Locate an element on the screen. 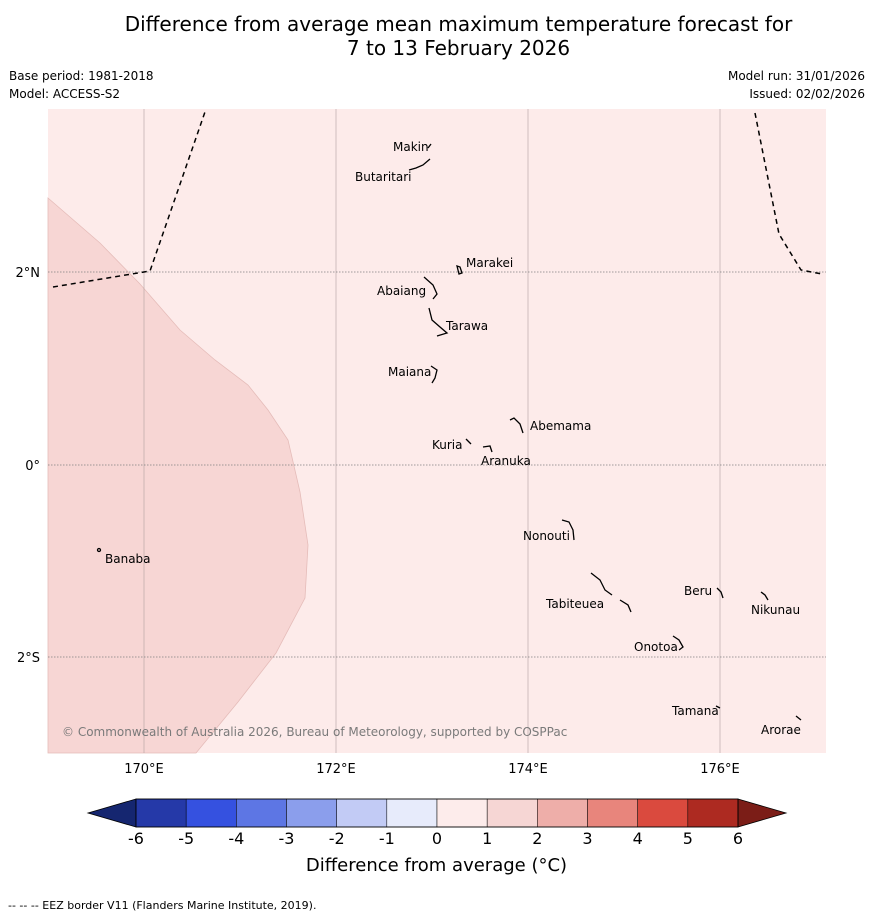 The image size is (873, 919). label-banaba: Banaba is located at coordinates (128, 559).